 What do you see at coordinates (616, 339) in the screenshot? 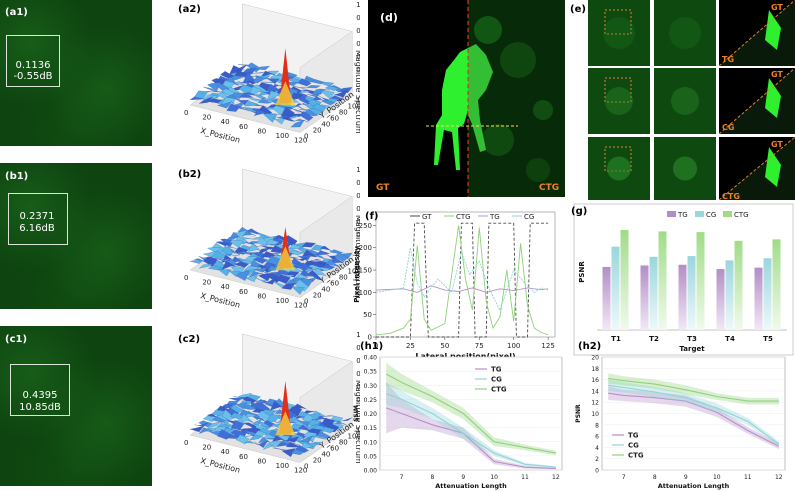
I see `x-tick-label: T1` at bounding box center [616, 339].